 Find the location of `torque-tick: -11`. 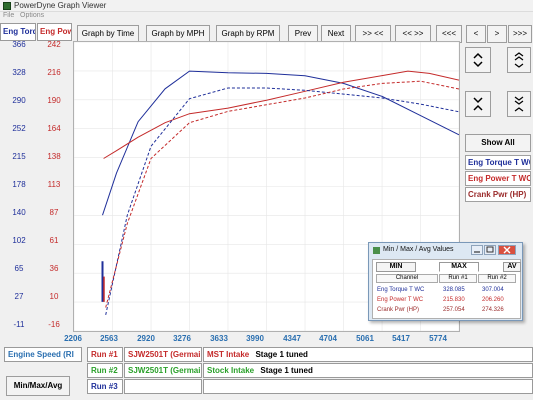

torque-tick: -11 is located at coordinates (19, 324).